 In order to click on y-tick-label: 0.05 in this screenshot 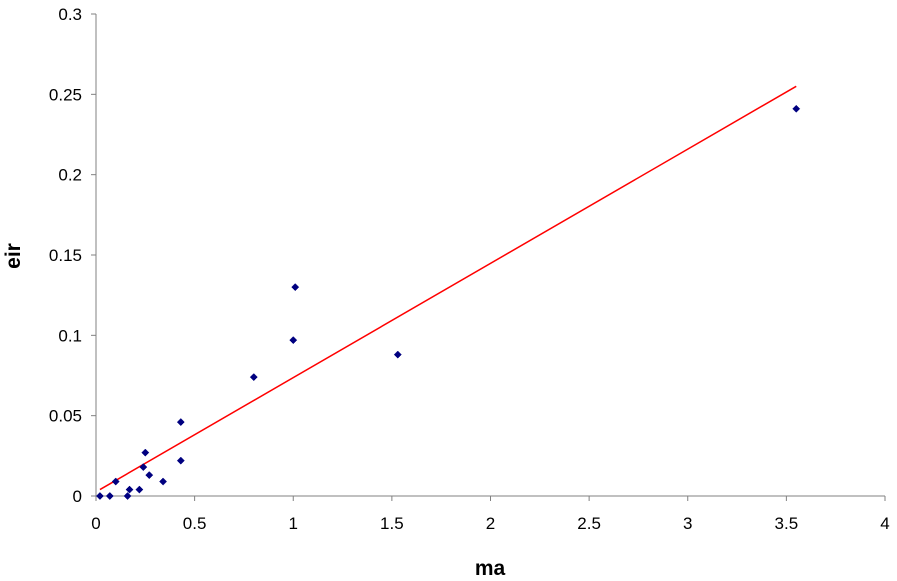, I will do `click(65, 416)`.